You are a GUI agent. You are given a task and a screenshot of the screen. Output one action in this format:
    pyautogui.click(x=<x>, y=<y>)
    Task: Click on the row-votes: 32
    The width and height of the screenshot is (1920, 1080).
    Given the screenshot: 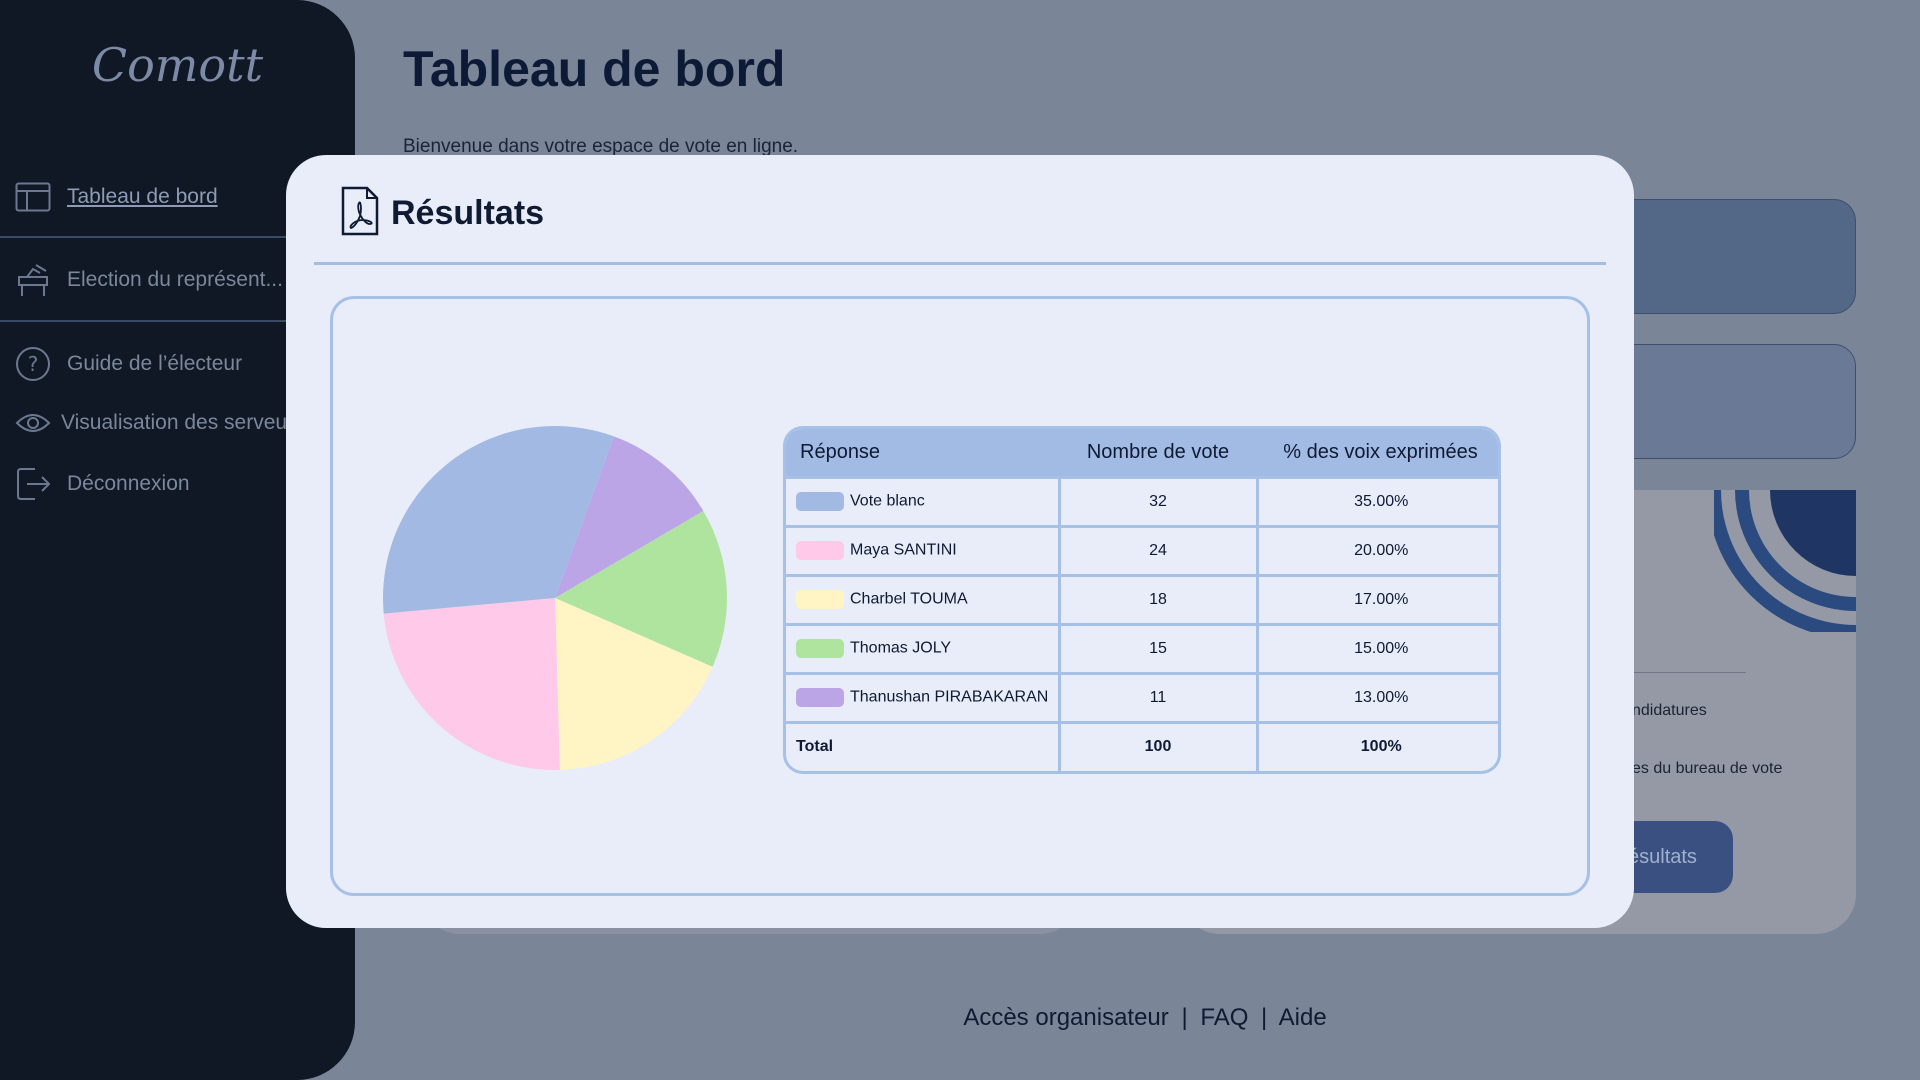 What is the action you would take?
    pyautogui.click(x=1157, y=500)
    